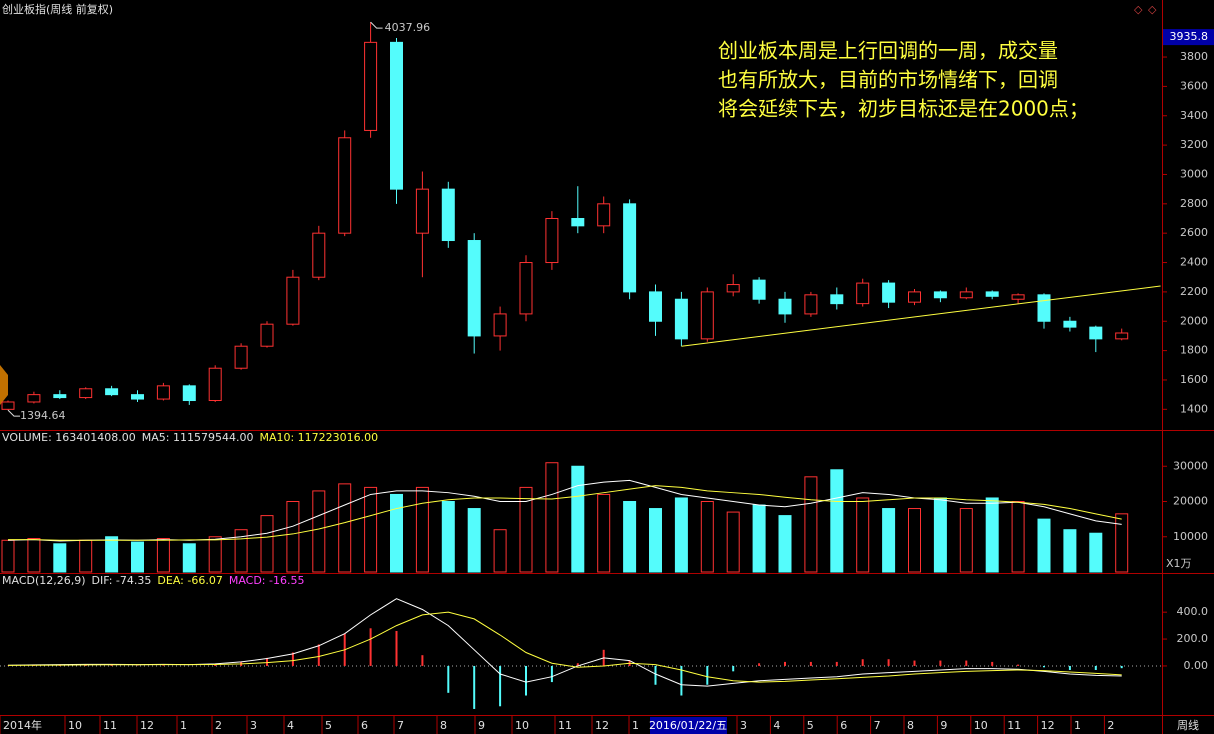 This screenshot has height=734, width=1214. What do you see at coordinates (688, 725) in the screenshot?
I see `cursor-date: 2016/01/22/五` at bounding box center [688, 725].